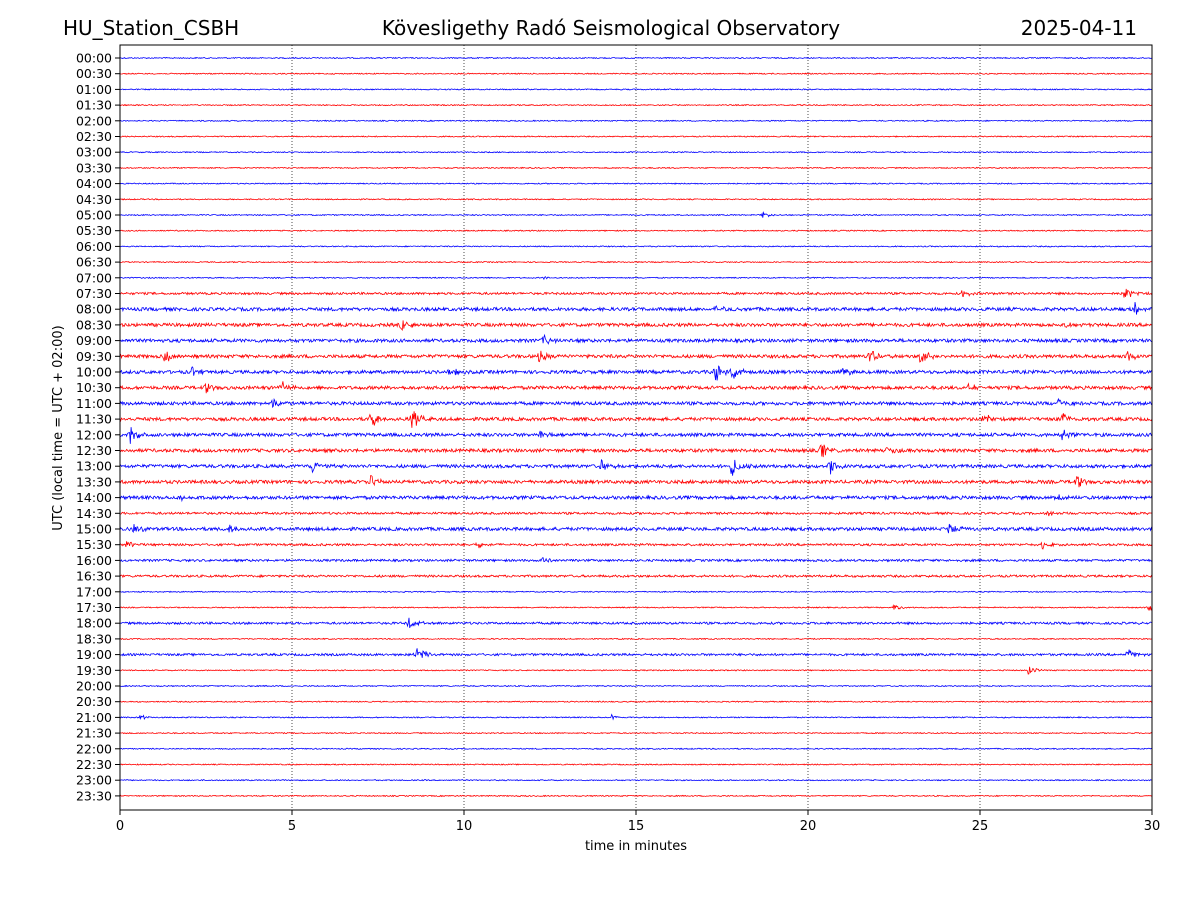  Describe the element at coordinates (94, 183) in the screenshot. I see `y-tick-label: 04:00` at that location.